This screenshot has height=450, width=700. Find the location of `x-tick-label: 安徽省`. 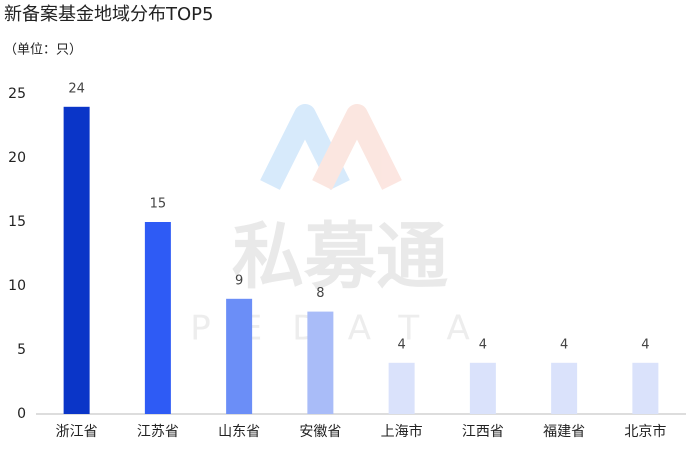

x-tick-label: 安徽省 is located at coordinates (320, 432).